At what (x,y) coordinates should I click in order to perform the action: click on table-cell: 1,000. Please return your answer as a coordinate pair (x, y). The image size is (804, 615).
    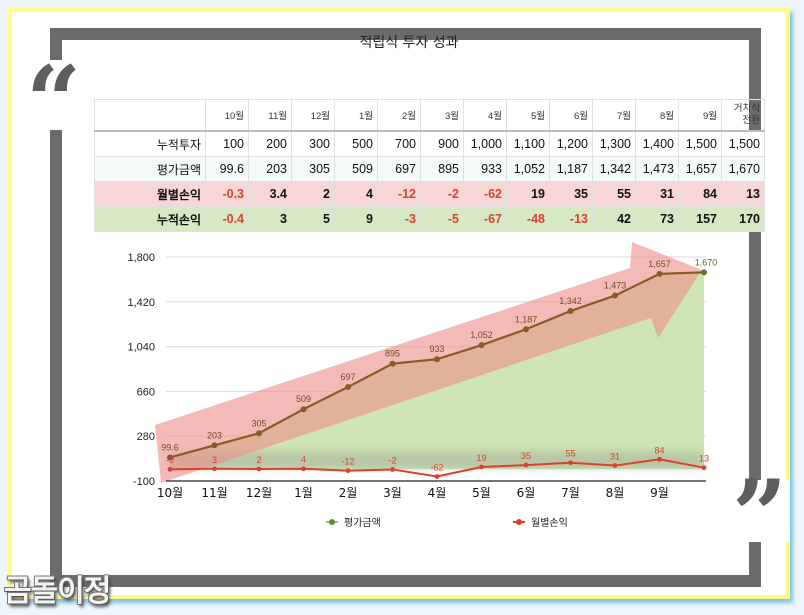
    Looking at the image, I should click on (485, 143).